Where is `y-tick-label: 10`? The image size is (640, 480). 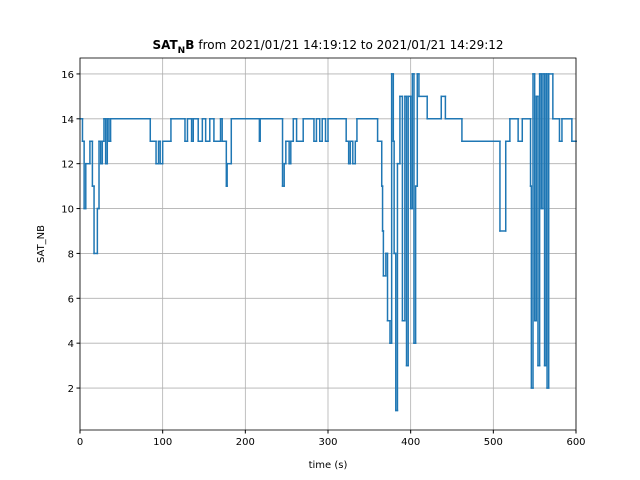
y-tick-label: 10 is located at coordinates (67, 210).